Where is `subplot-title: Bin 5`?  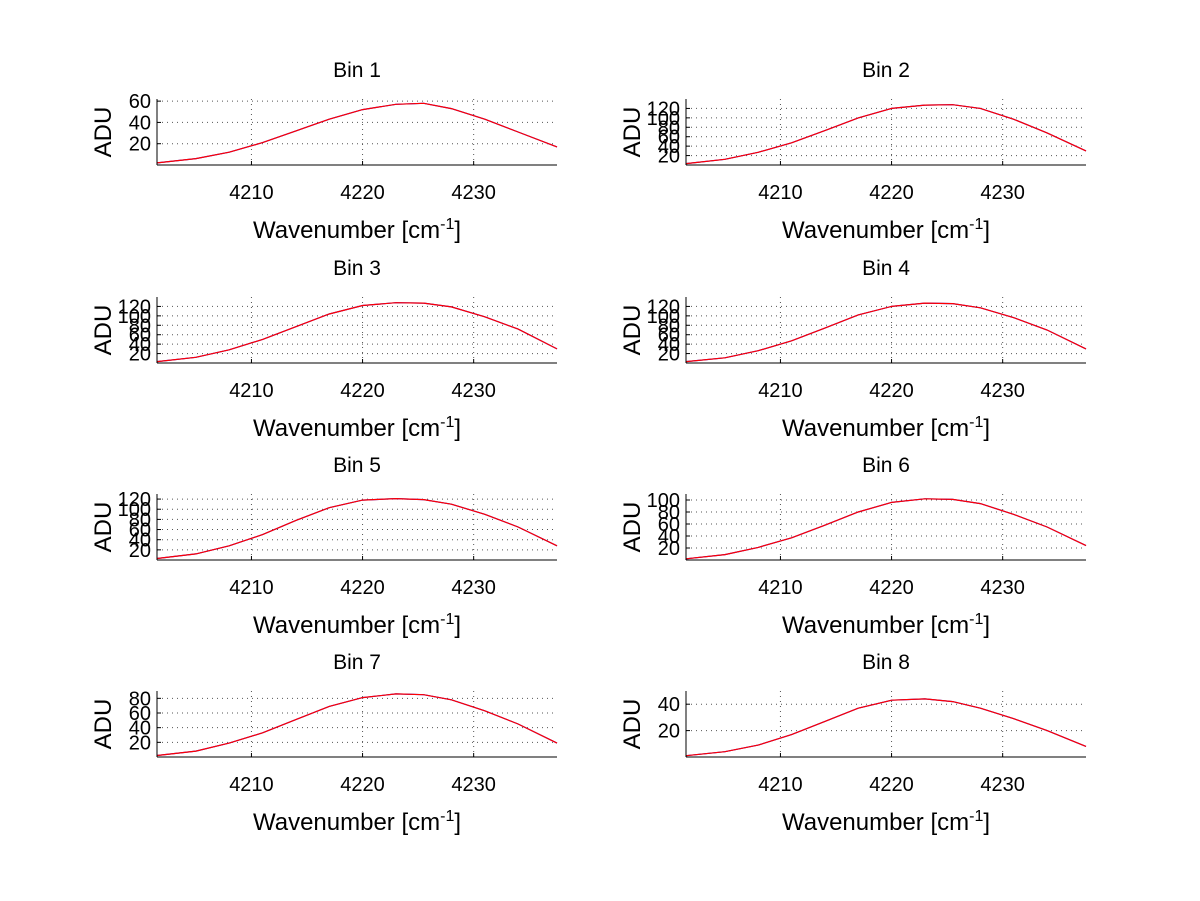 subplot-title: Bin 5 is located at coordinates (357, 465).